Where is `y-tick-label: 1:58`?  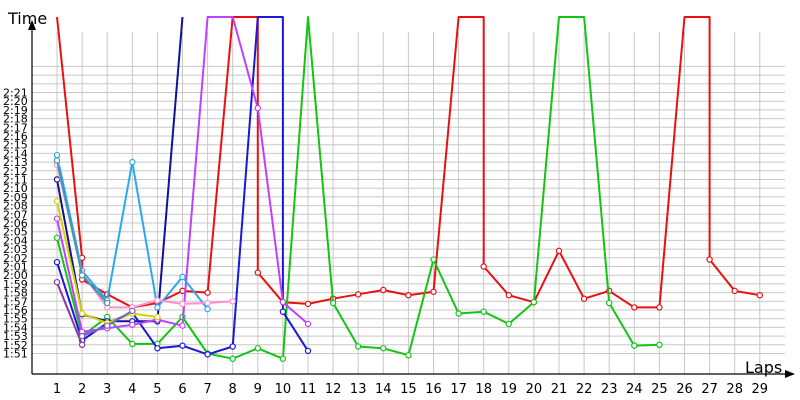
y-tick-label: 1:58 is located at coordinates (15, 293).